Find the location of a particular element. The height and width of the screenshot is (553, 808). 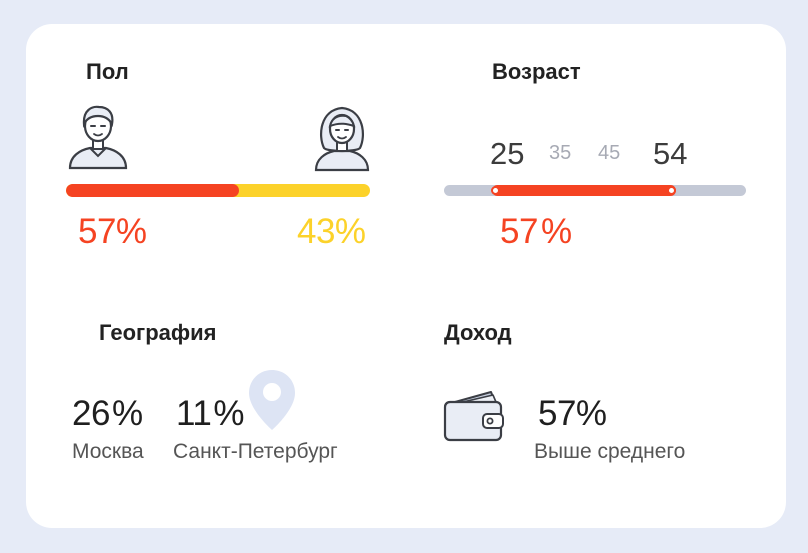

wallet-icon is located at coordinates (474, 416).